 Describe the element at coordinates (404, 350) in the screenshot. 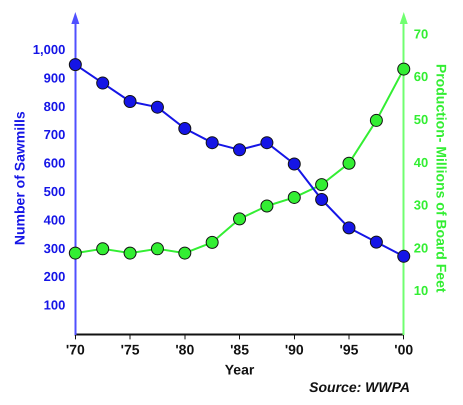

I see `x-tick-label: '00` at that location.